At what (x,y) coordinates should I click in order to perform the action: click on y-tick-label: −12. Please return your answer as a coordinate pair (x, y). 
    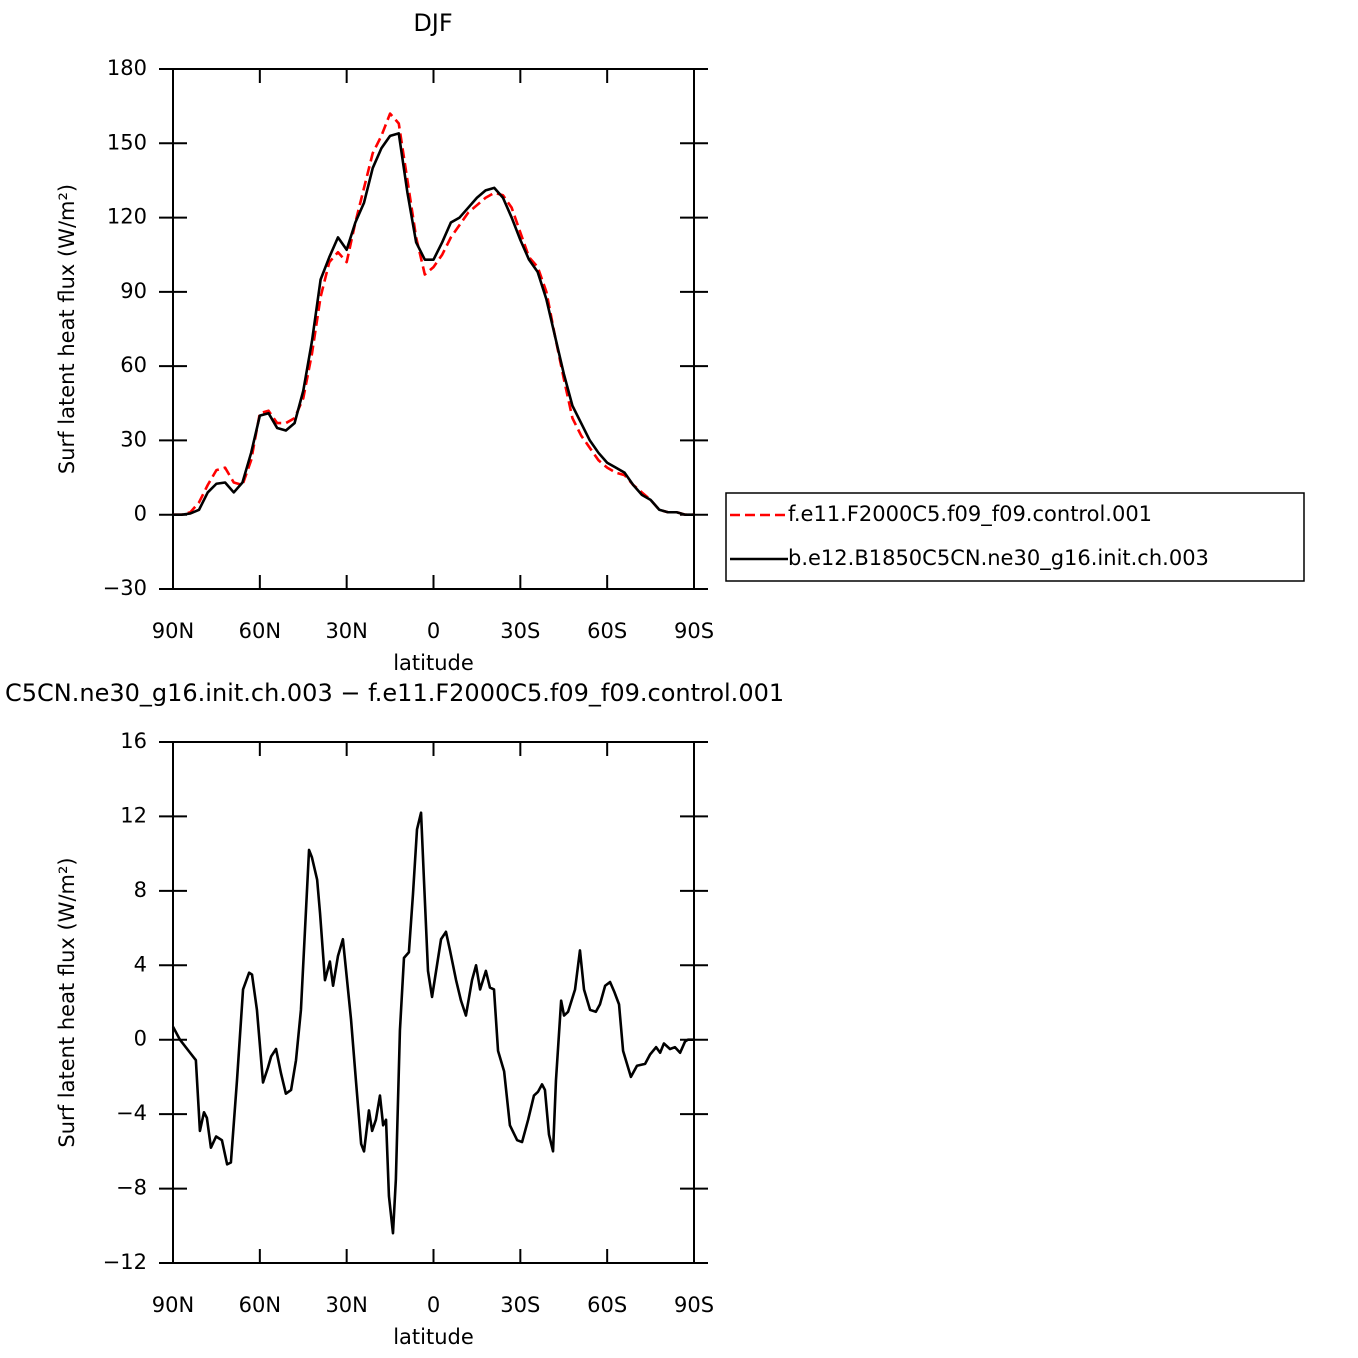
    Looking at the image, I should click on (125, 1262).